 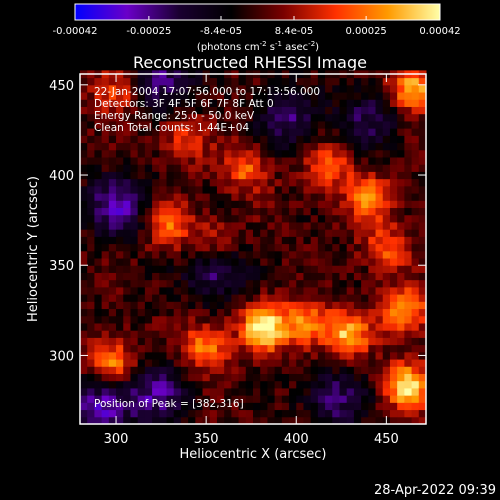 I want to click on colorbar-tick-label: 0.00025, so click(x=365, y=31).